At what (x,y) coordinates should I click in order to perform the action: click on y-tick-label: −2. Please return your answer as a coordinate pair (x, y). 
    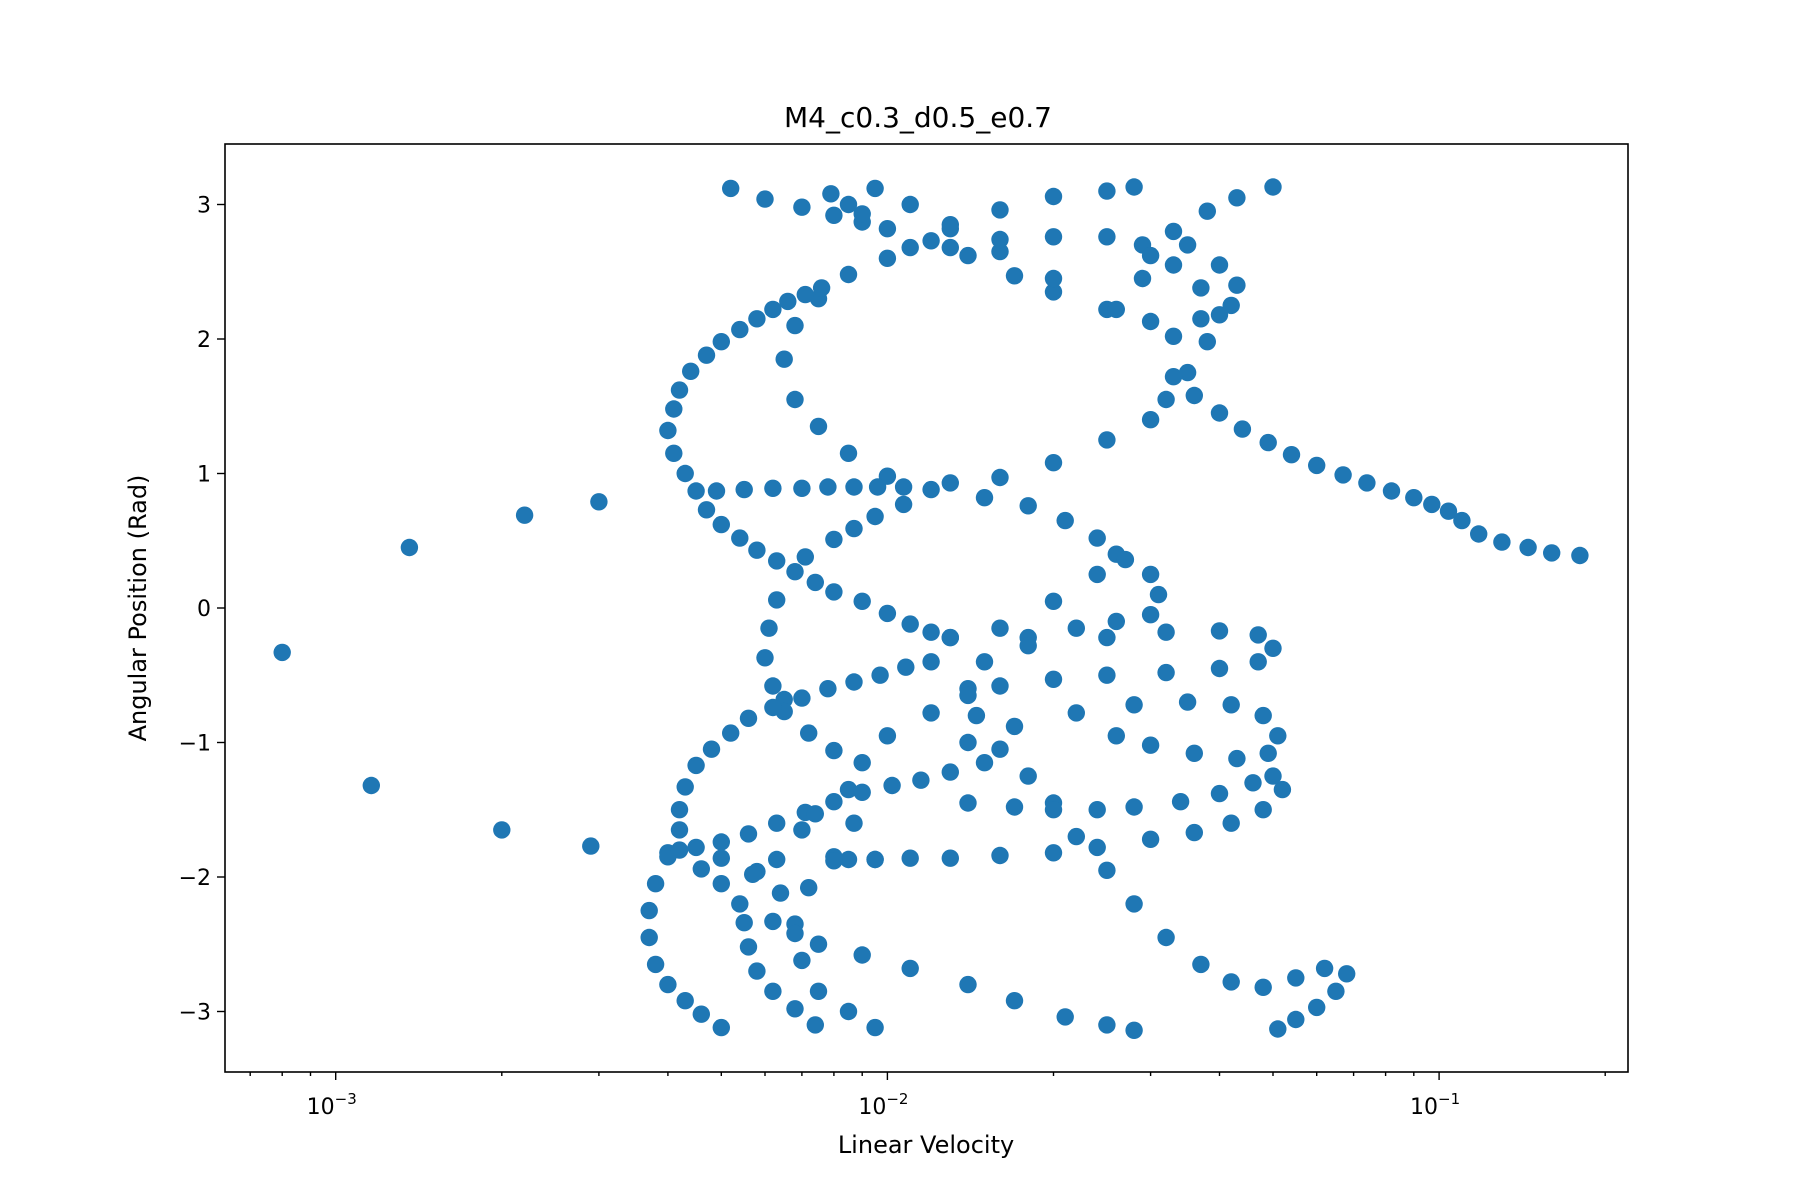
    Looking at the image, I should click on (195, 878).